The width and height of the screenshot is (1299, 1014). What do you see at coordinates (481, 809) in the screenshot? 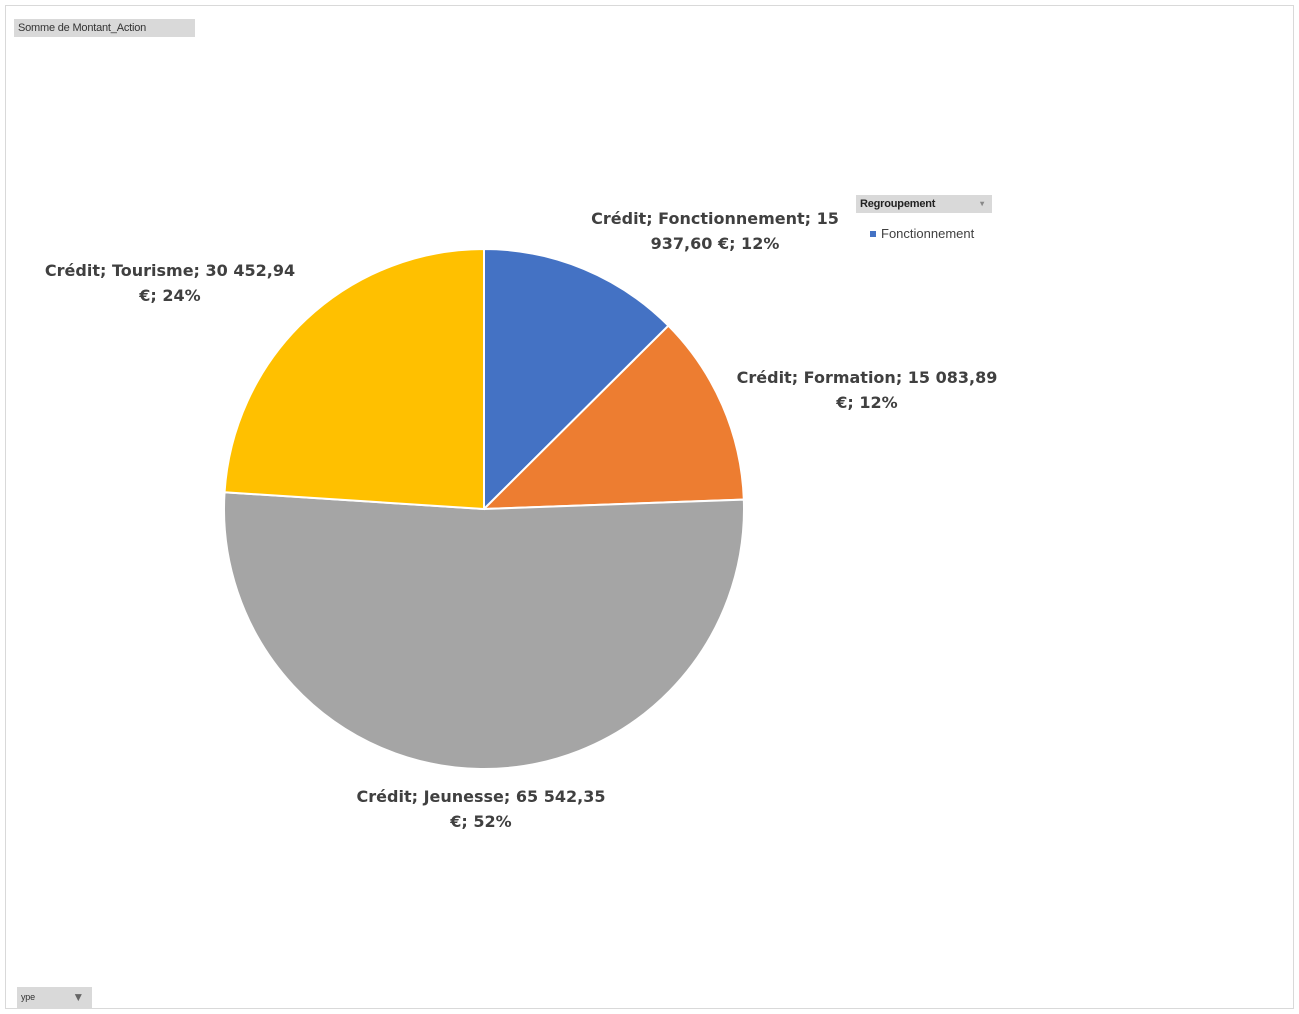
I see `data-label-jeunesse: Crédit; Jeunesse; 65 542,35 €; 52%` at bounding box center [481, 809].